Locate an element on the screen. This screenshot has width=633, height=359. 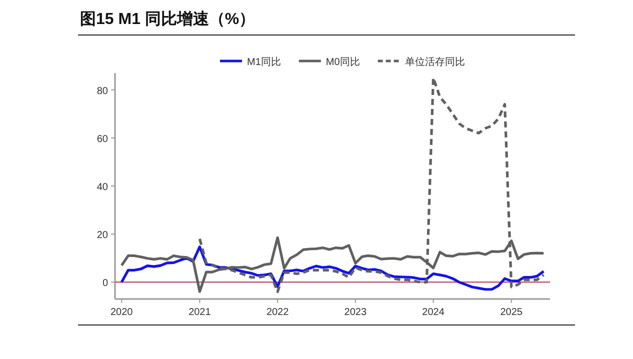
y-tick-label: 20 is located at coordinates (102, 236).